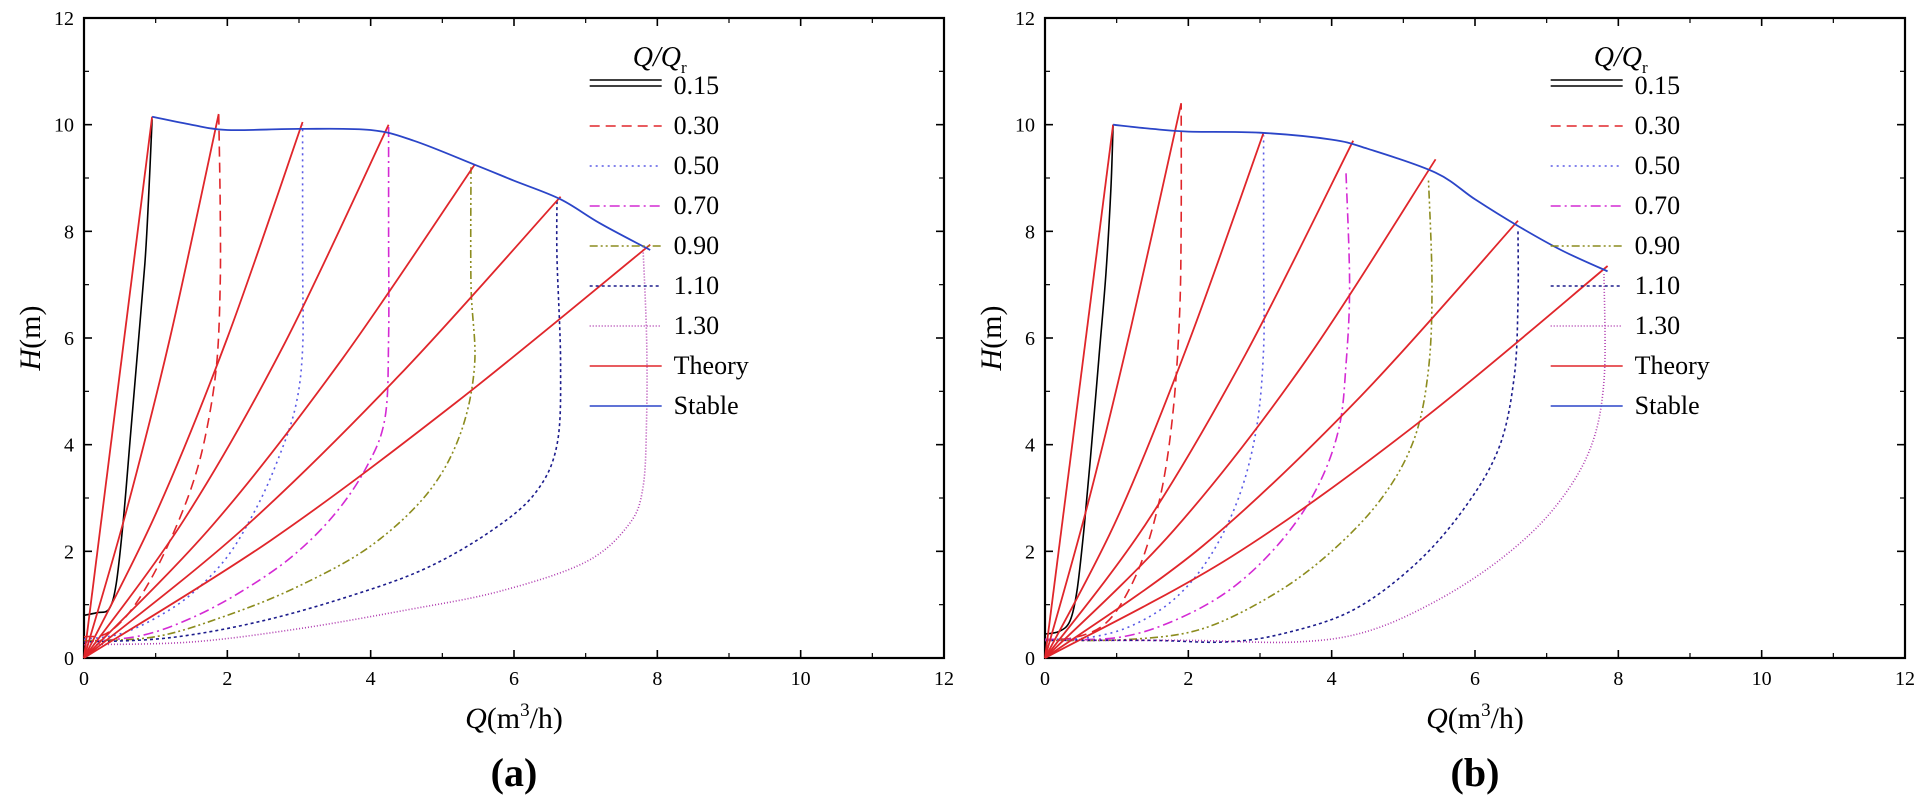  What do you see at coordinates (1437, 718) in the screenshot?
I see `x-axis-label-var: Q` at bounding box center [1437, 718].